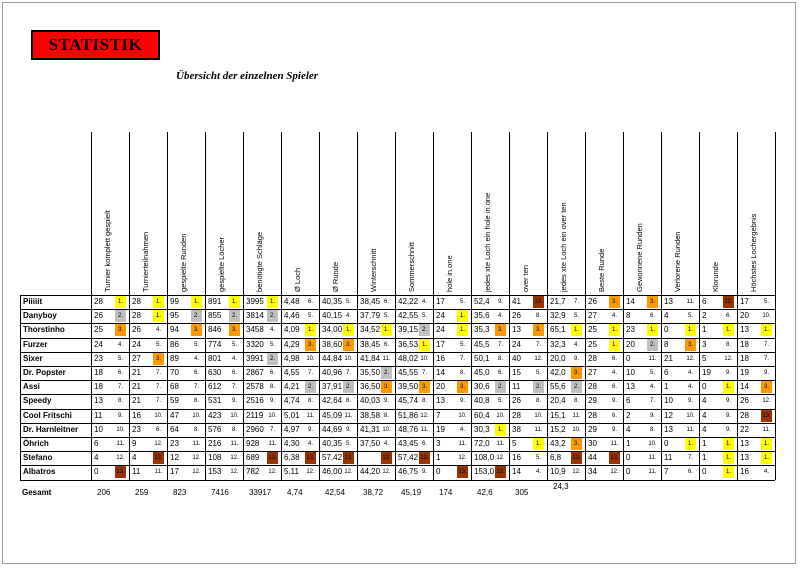  What do you see at coordinates (332, 301) in the screenshot?
I see `cell-value: 40,35` at bounding box center [332, 301].